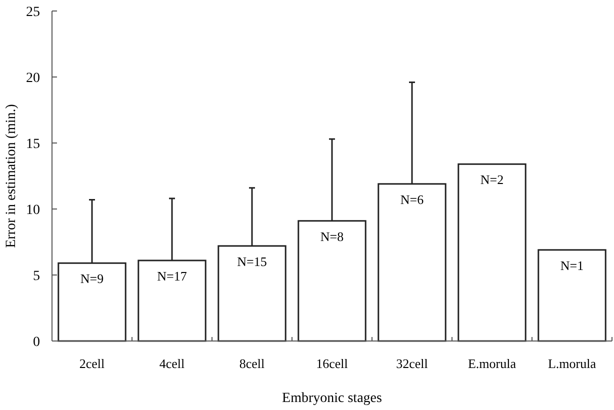 The height and width of the screenshot is (410, 614). Describe the element at coordinates (11, 176) in the screenshot. I see `y-axis-title: Error in estimation (min.)` at that location.